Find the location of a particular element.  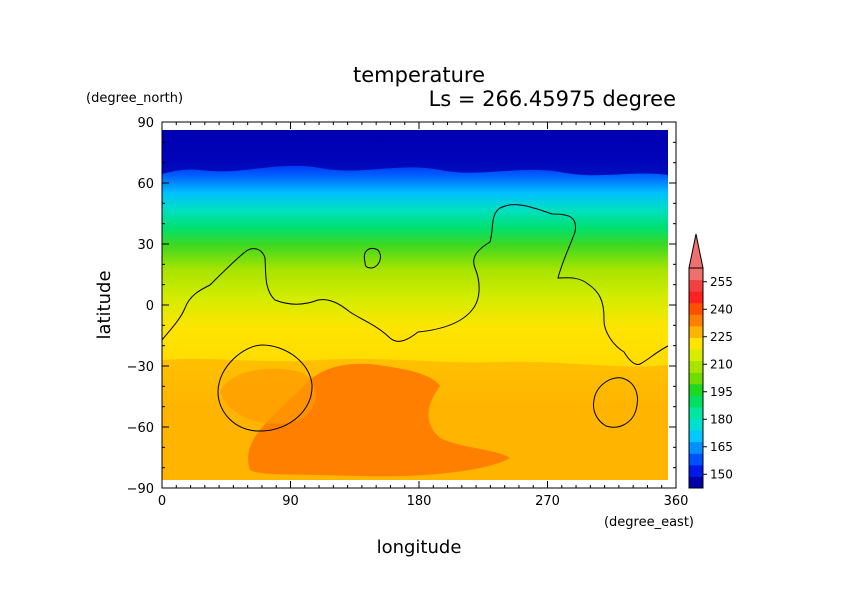

colorbar-tick-label: 165 is located at coordinates (721, 447).